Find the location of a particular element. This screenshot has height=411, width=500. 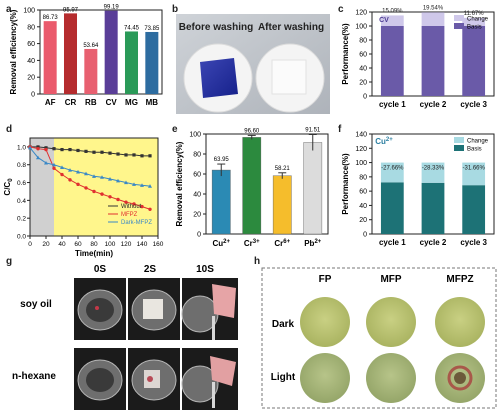

f-ytick-label-0: 0 is located at coordinates (365, 235).